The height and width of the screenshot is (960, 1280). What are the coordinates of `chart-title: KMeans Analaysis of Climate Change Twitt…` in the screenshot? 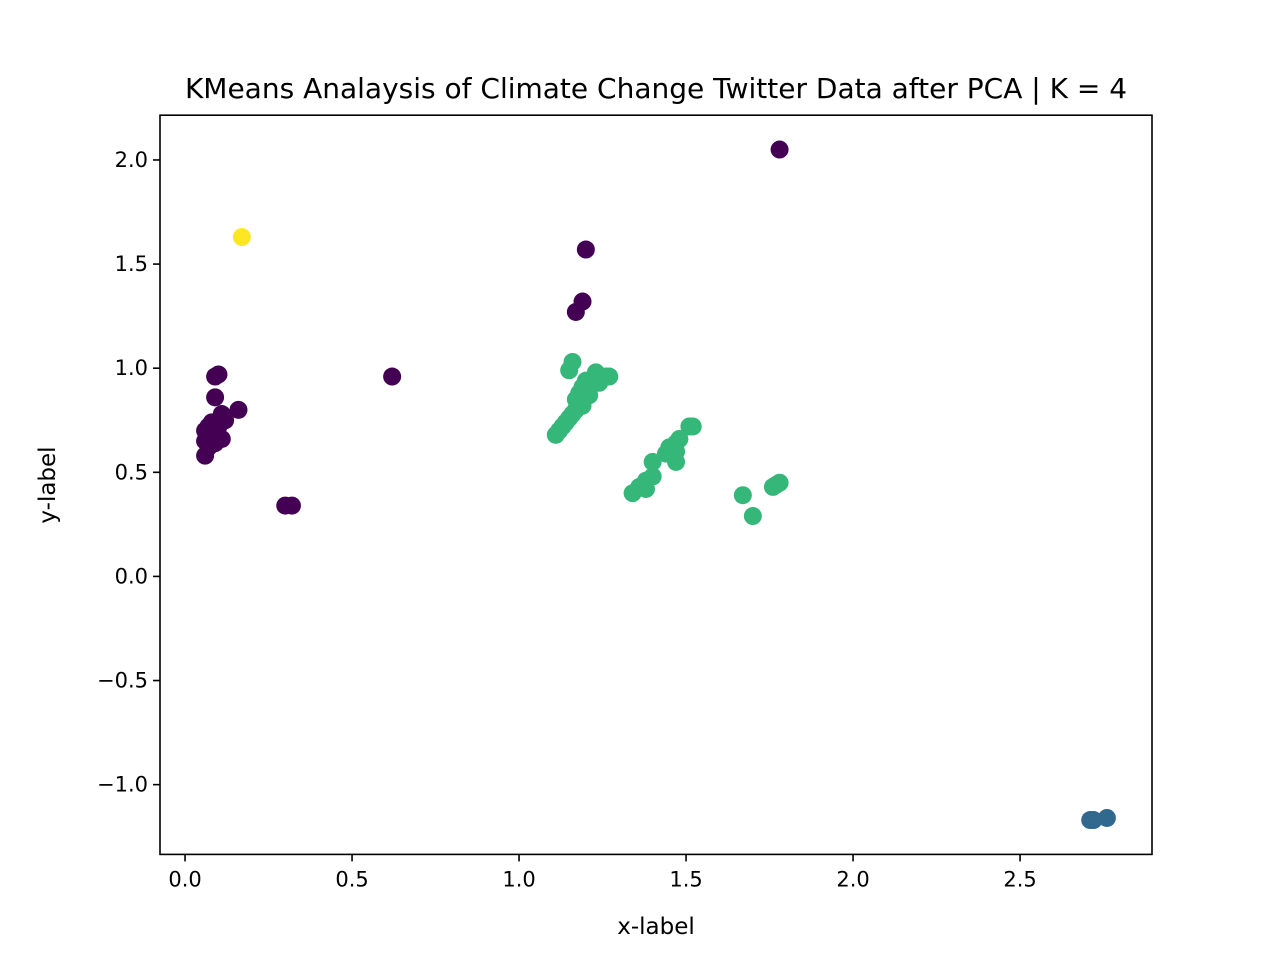 It's located at (656, 88).